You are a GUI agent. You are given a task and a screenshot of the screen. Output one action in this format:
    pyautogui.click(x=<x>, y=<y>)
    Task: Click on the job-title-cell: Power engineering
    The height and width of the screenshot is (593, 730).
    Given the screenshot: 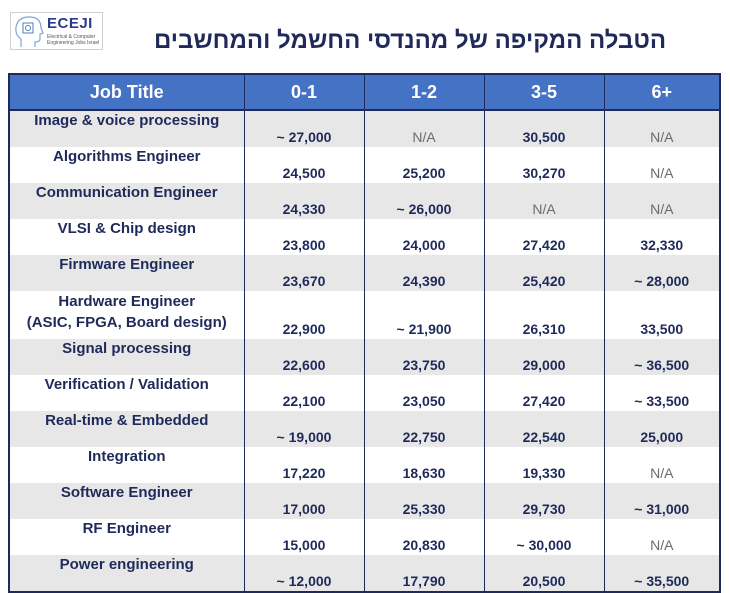 What is the action you would take?
    pyautogui.click(x=126, y=574)
    